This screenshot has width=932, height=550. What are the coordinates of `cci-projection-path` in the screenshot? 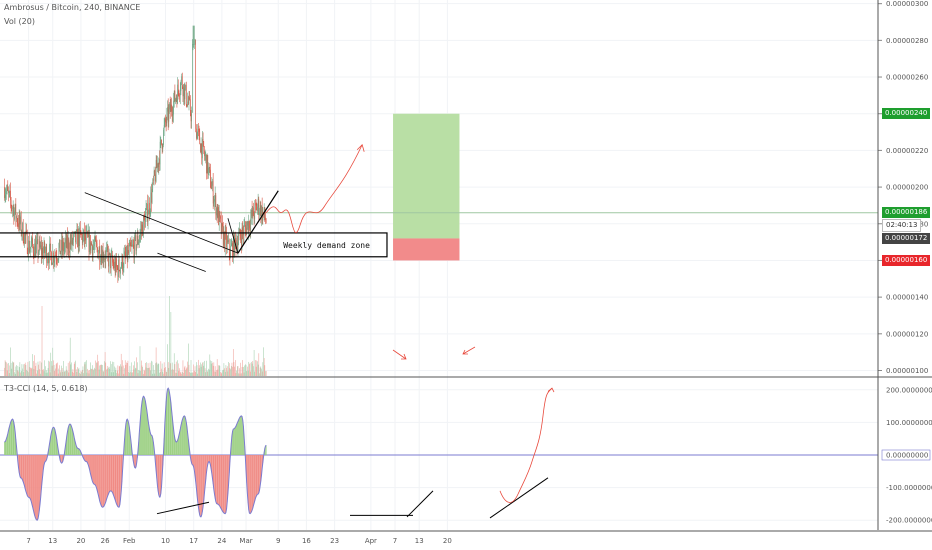 It's located at (526, 445).